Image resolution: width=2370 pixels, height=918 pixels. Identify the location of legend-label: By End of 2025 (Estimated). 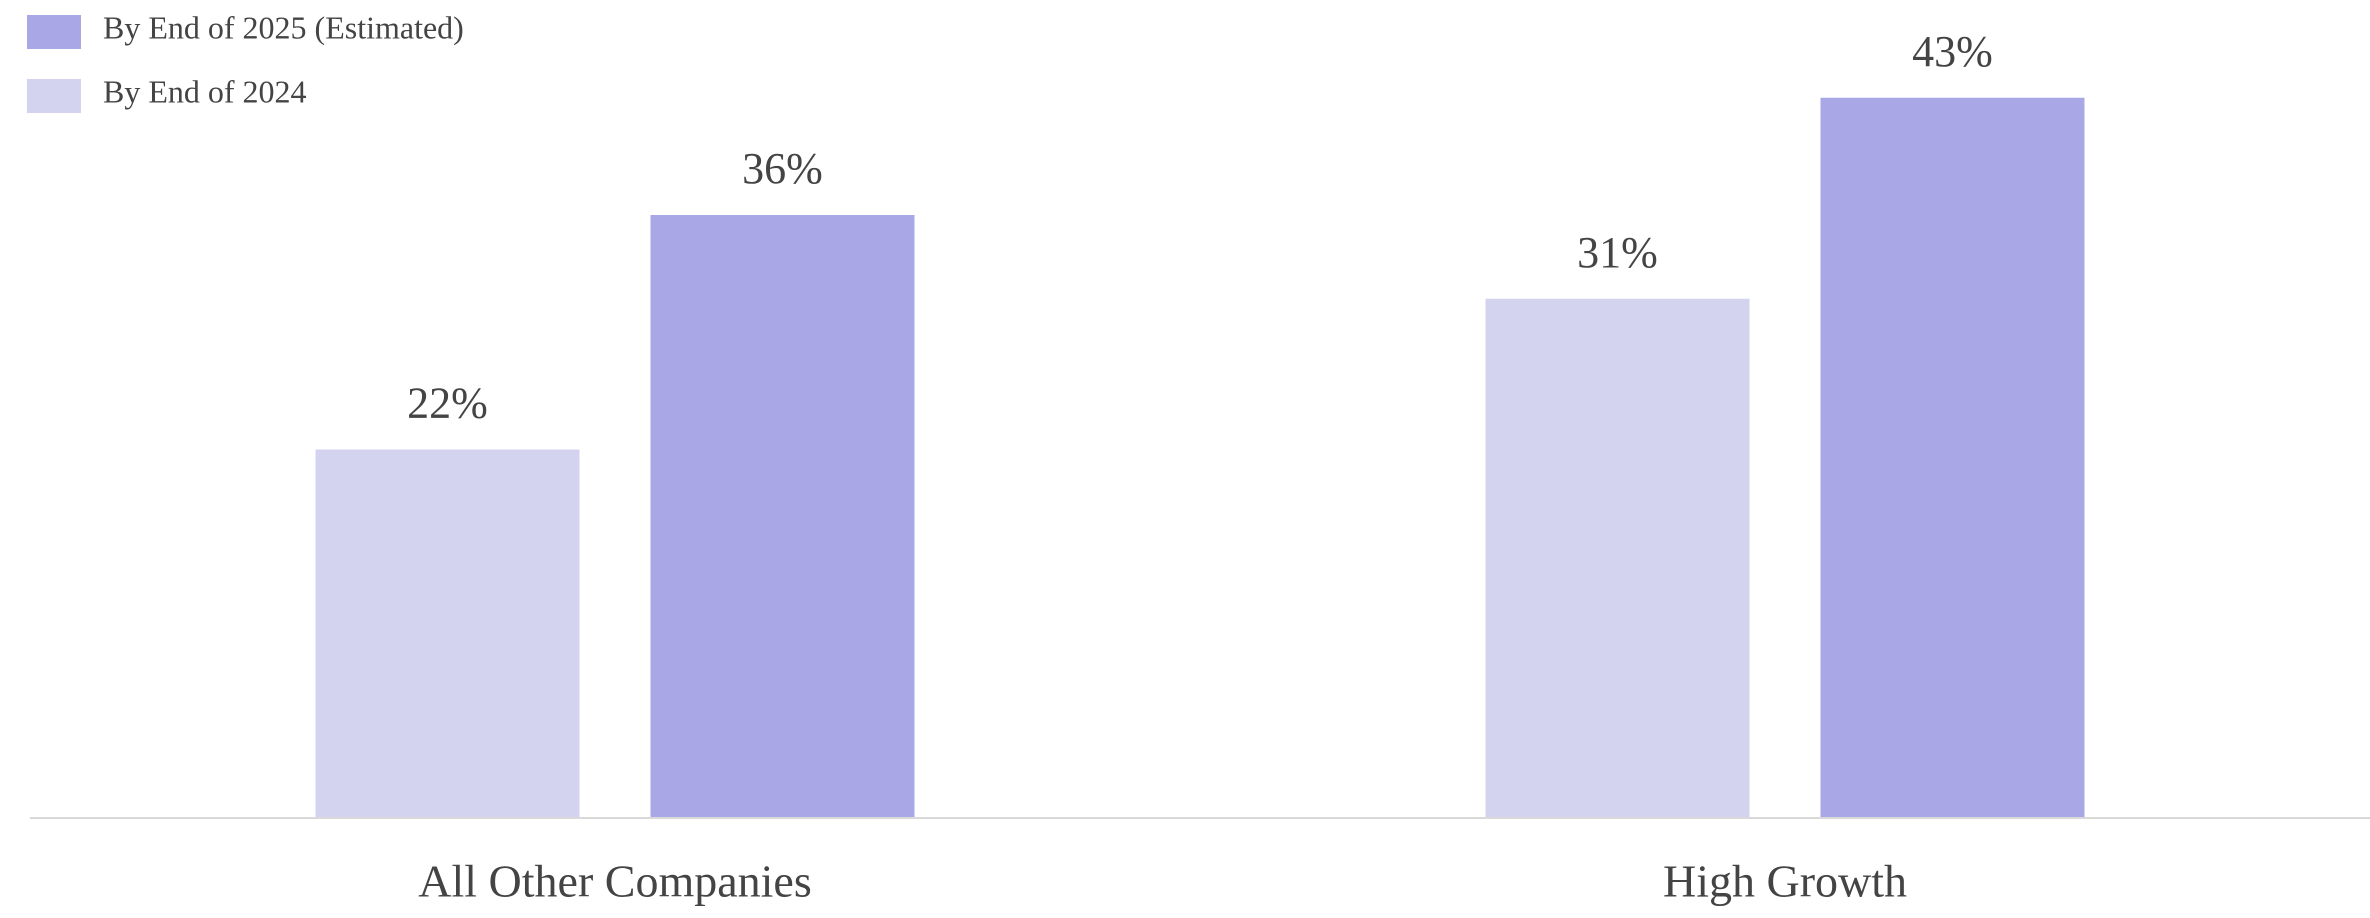
(283, 27).